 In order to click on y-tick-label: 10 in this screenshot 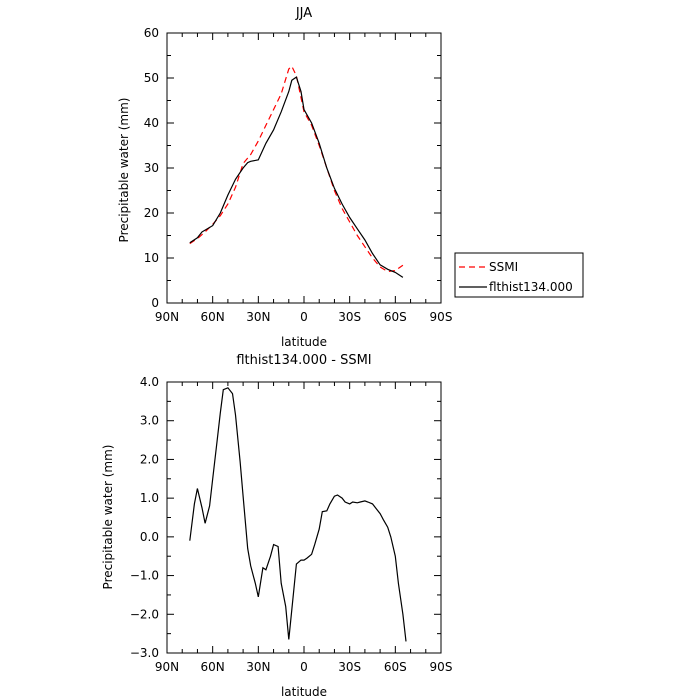, I will do `click(151, 258)`.